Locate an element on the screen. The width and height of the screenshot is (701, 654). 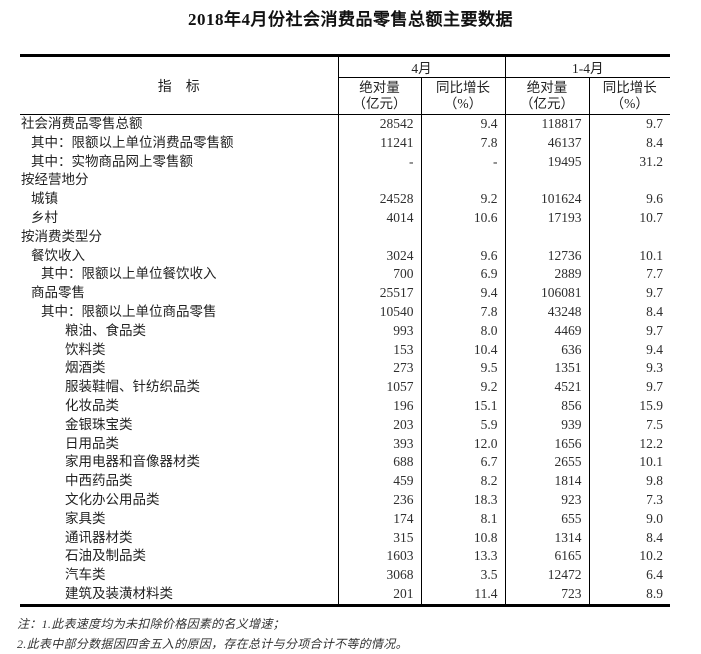
table-row: 餐饮收入 3024 9.6 12736 10.1 is located at coordinates (345, 256).